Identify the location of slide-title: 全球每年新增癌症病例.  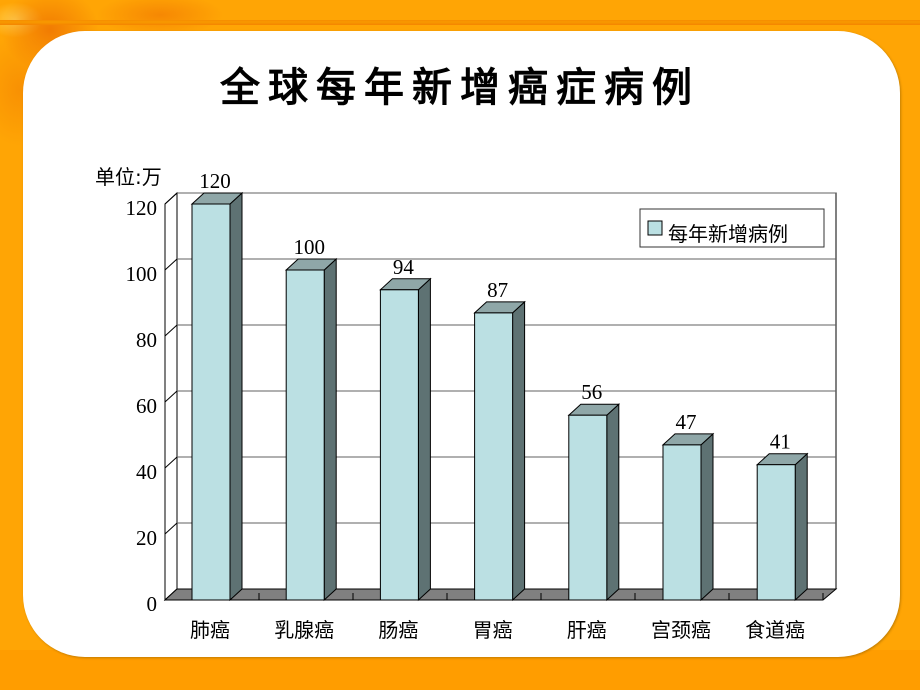
(460, 88).